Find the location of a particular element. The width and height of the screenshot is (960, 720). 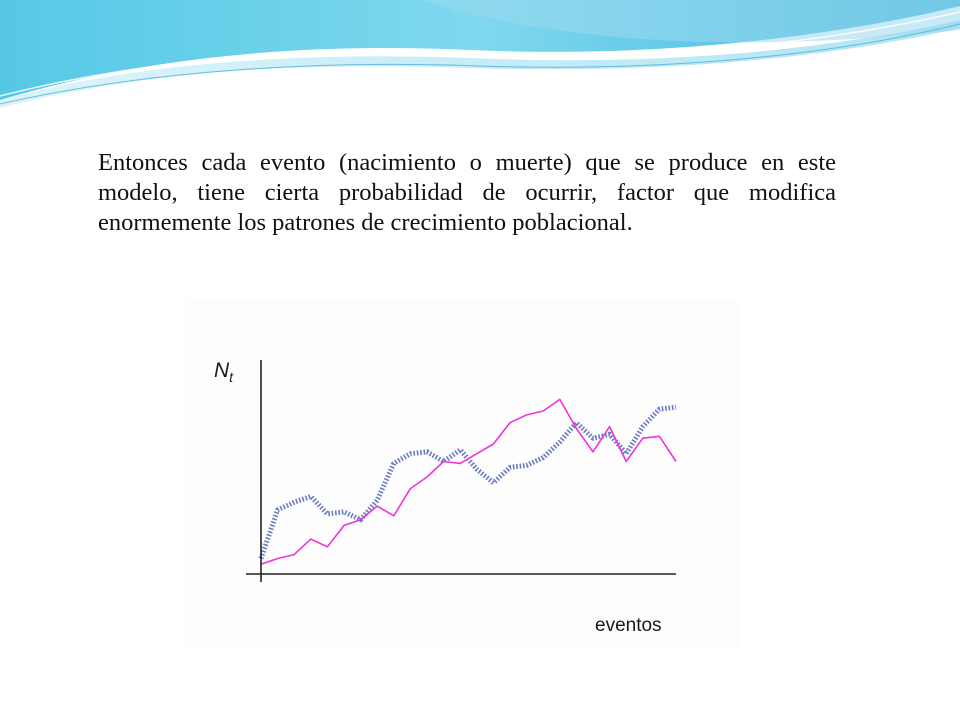

series-line-magenta is located at coordinates (468, 482).